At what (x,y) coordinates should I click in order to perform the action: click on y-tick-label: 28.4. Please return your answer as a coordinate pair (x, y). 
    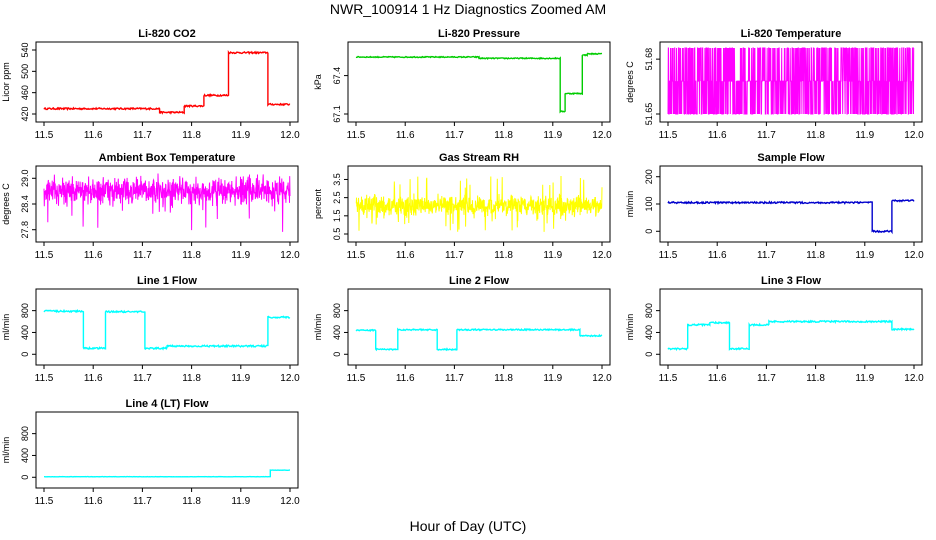
    Looking at the image, I should click on (25, 204).